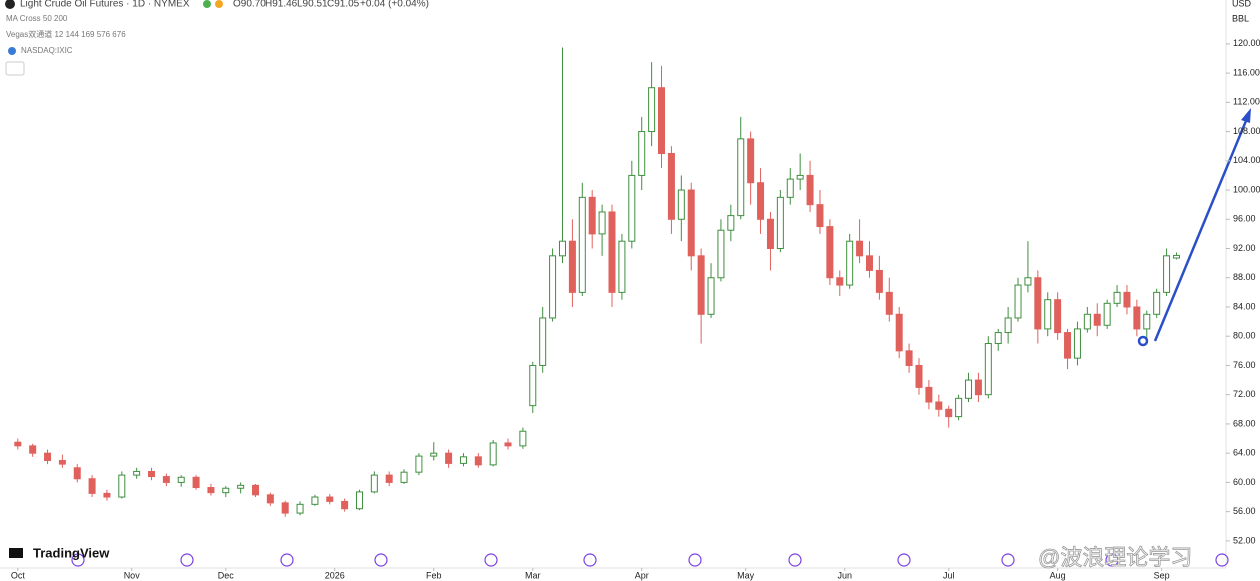  Describe the element at coordinates (10, 4) in the screenshot. I see `symbol-icon` at that location.